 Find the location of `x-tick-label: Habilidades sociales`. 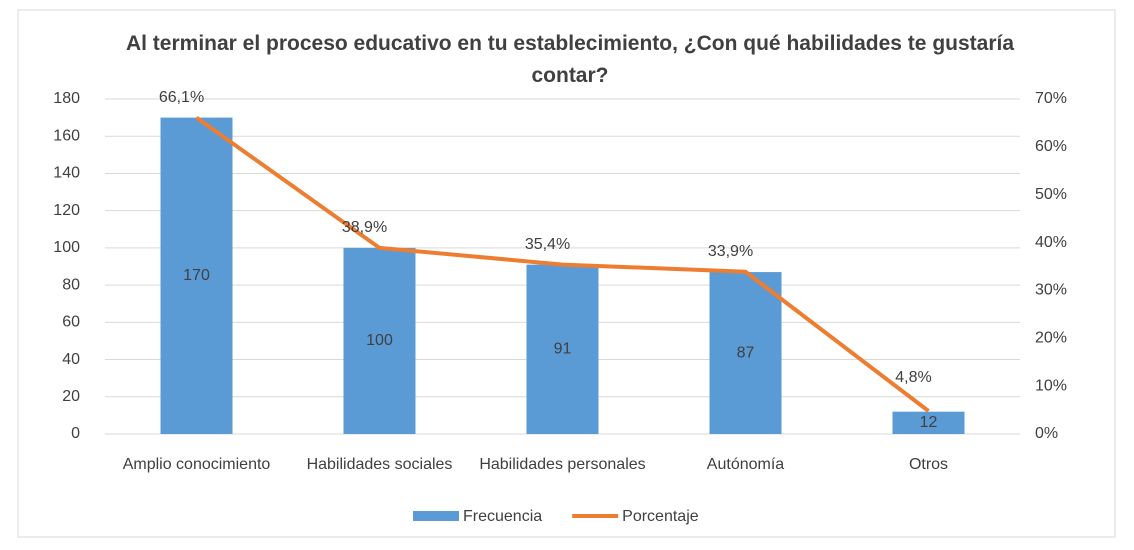

x-tick-label: Habilidades sociales is located at coordinates (379, 464).